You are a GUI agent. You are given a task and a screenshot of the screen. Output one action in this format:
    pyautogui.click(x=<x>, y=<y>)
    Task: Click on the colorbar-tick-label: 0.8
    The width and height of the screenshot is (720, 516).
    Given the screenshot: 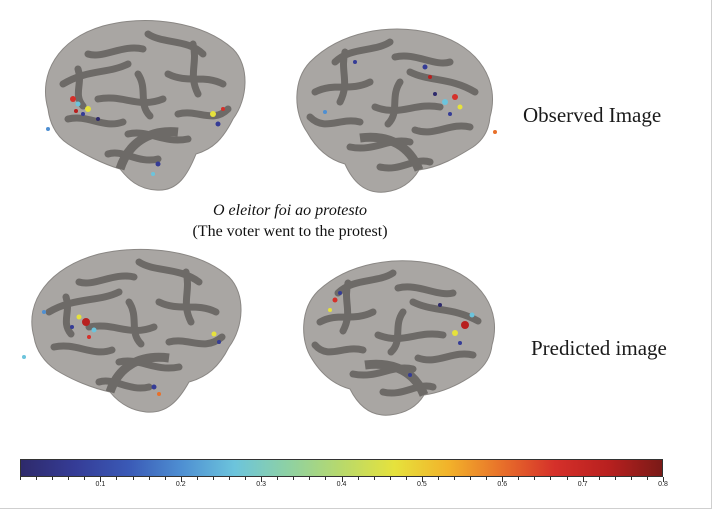 What is the action you would take?
    pyautogui.click(x=663, y=484)
    